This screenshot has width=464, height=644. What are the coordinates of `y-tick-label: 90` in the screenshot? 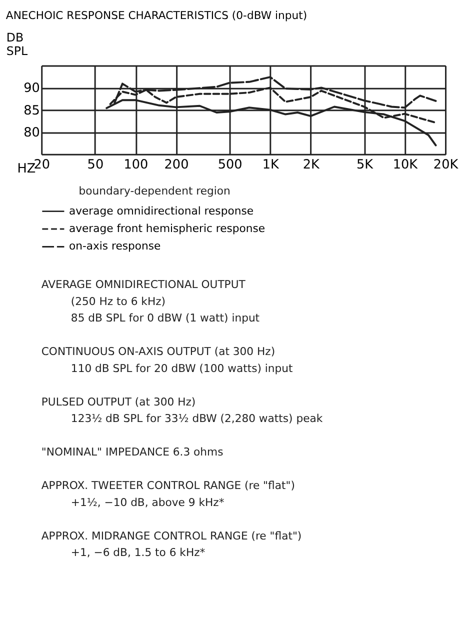 It's located at (32, 88).